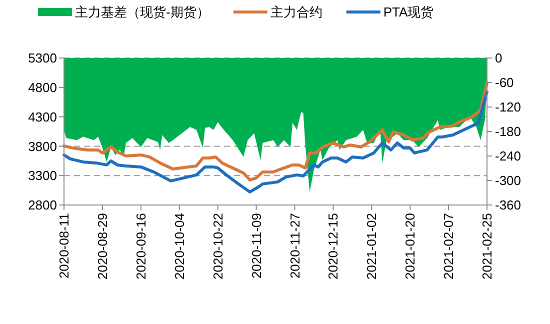 This screenshot has width=550, height=324. Describe the element at coordinates (508, 156) in the screenshot. I see `y2-tick-label: -240` at that location.